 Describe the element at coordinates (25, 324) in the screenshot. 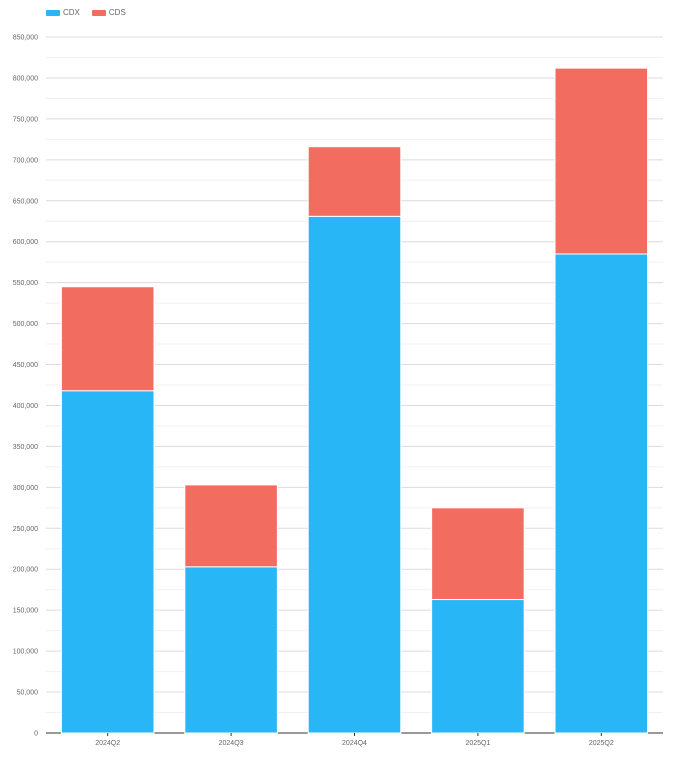

I see `y-tick-label: 500,000` at that location.